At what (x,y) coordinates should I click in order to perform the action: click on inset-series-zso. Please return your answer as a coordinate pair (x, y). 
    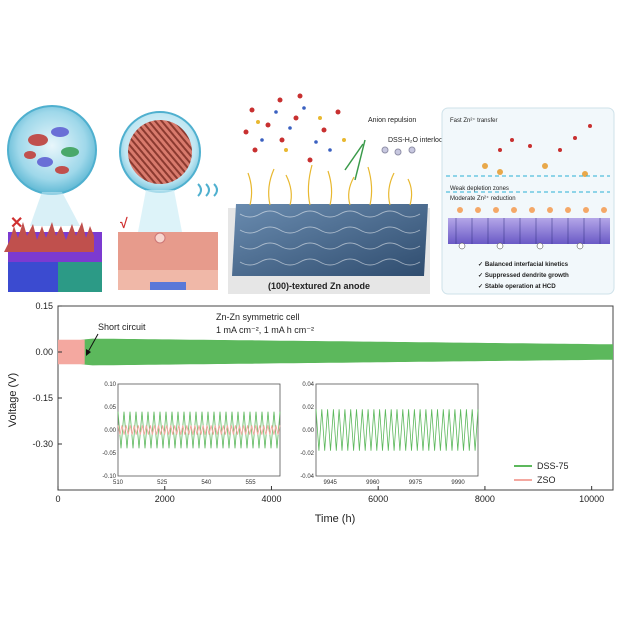
    Looking at the image, I should click on (199, 430).